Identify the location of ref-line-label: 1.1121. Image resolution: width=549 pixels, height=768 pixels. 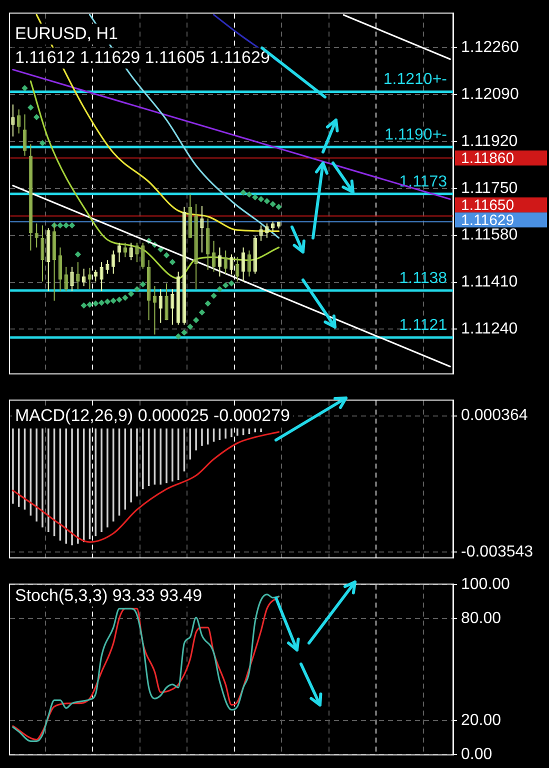
(423, 325).